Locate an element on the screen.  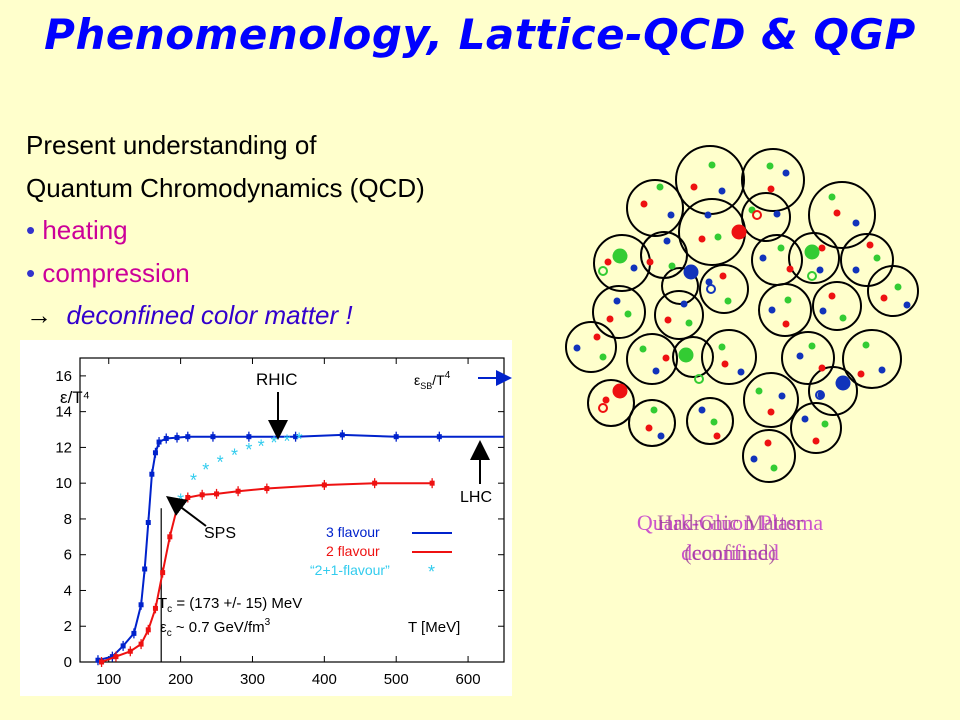
x-tick-label: 500 is located at coordinates (396, 679).